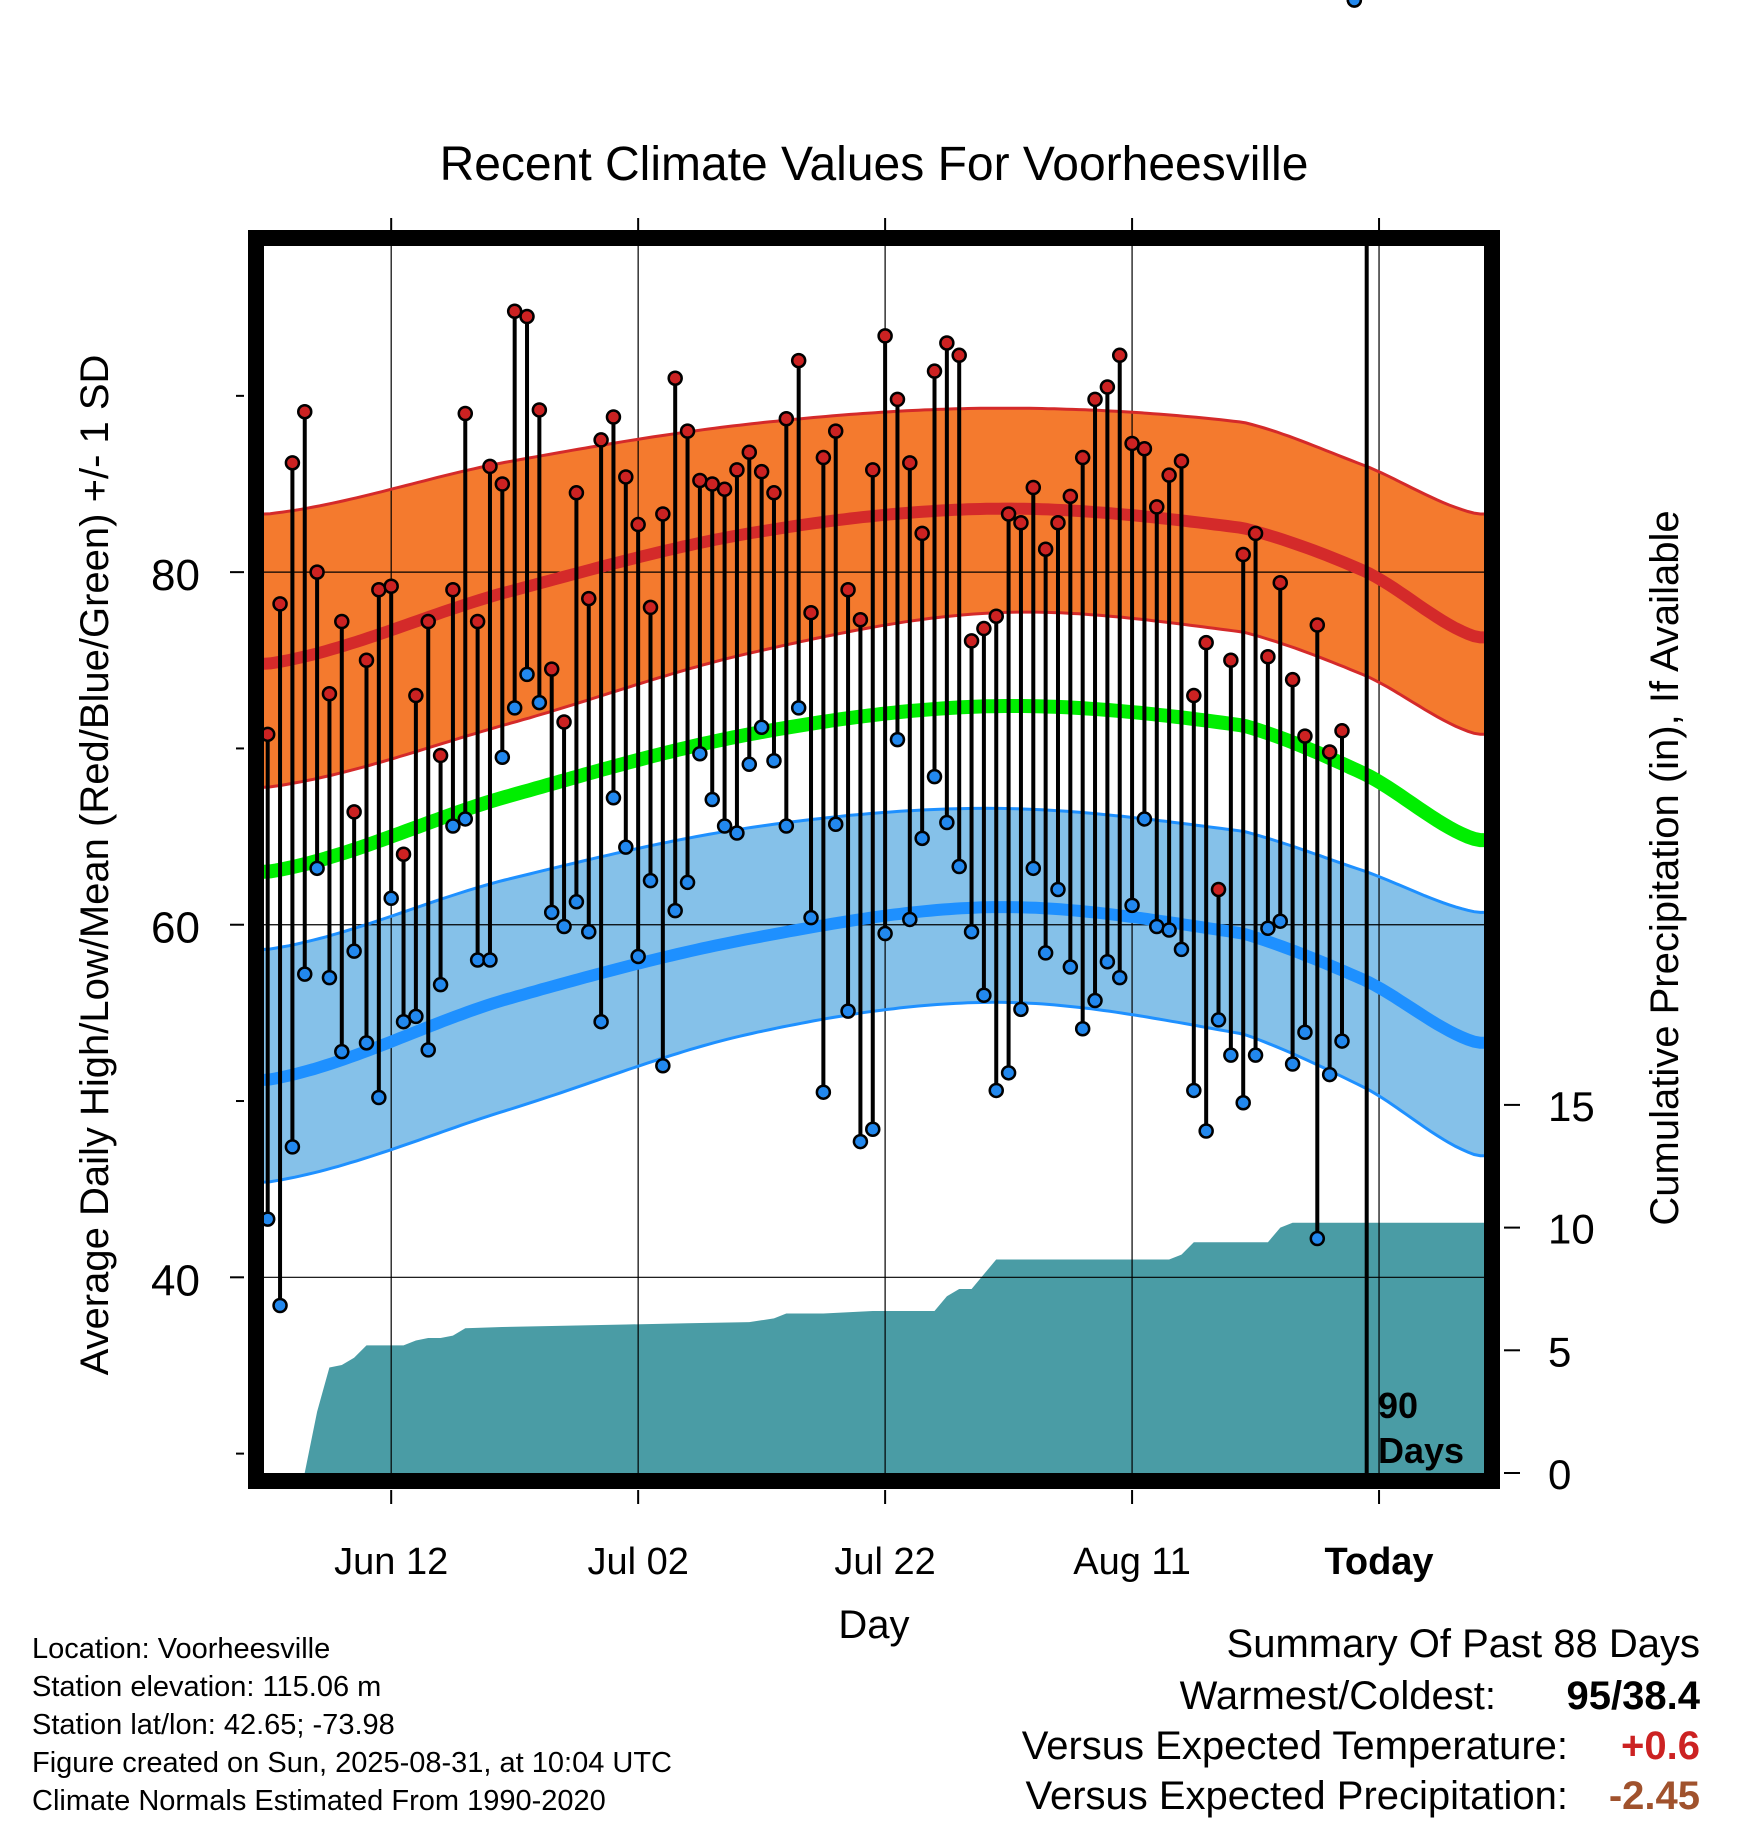 This screenshot has height=1828, width=1748. I want to click on normals-text: Climate Normals Estimated From 1990-2020, so click(319, 1801).